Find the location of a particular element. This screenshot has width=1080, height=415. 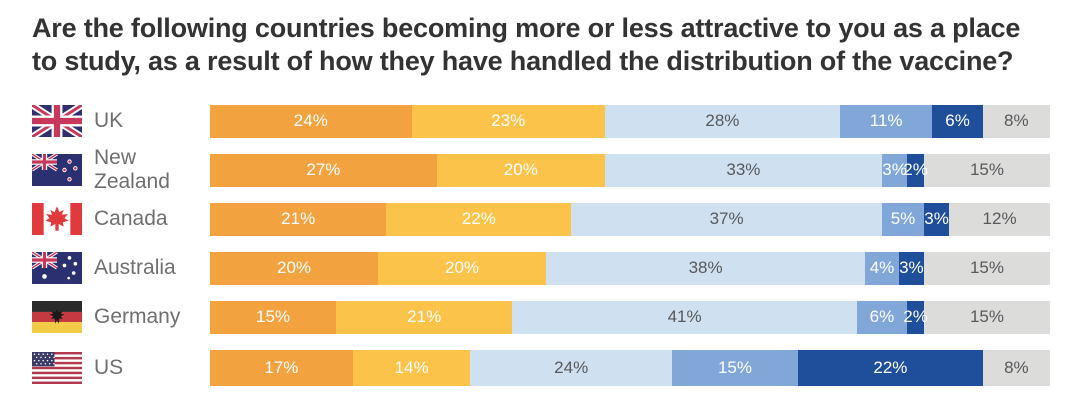

segment-value-label: 12% is located at coordinates (999, 219).